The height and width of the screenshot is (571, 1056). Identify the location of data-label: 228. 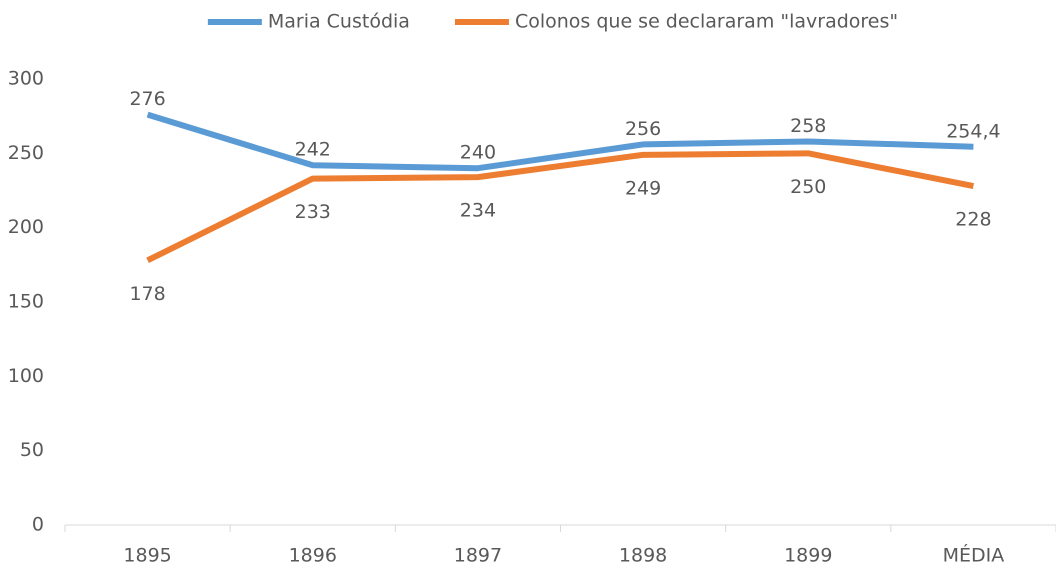
(973, 220).